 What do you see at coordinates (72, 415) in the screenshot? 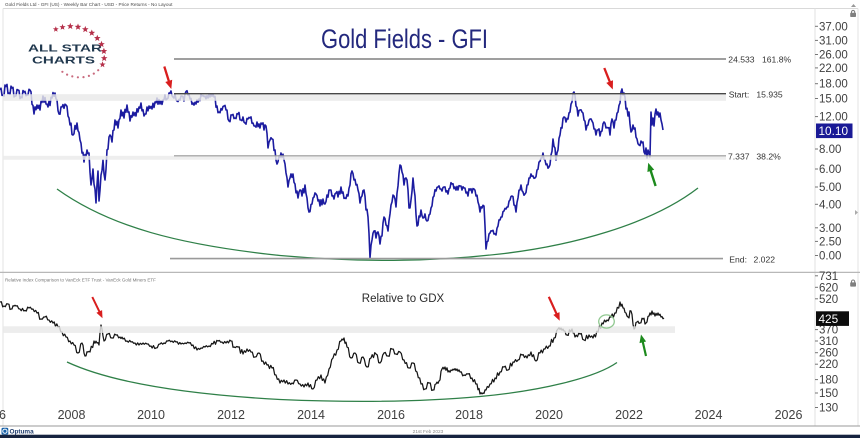
I see `svg-text: 2008` at bounding box center [72, 415].